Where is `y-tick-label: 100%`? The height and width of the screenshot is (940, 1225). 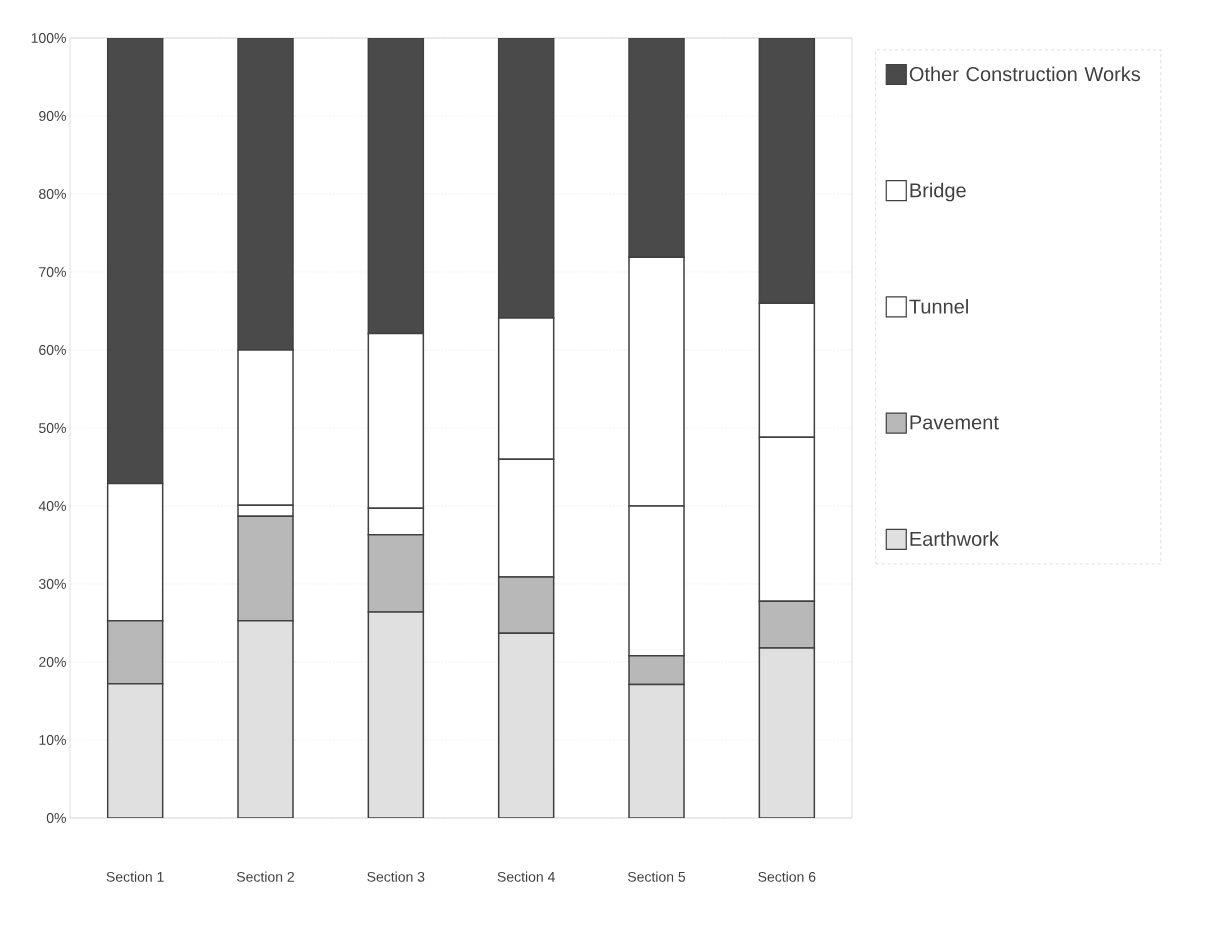 y-tick-label: 100% is located at coordinates (48, 38).